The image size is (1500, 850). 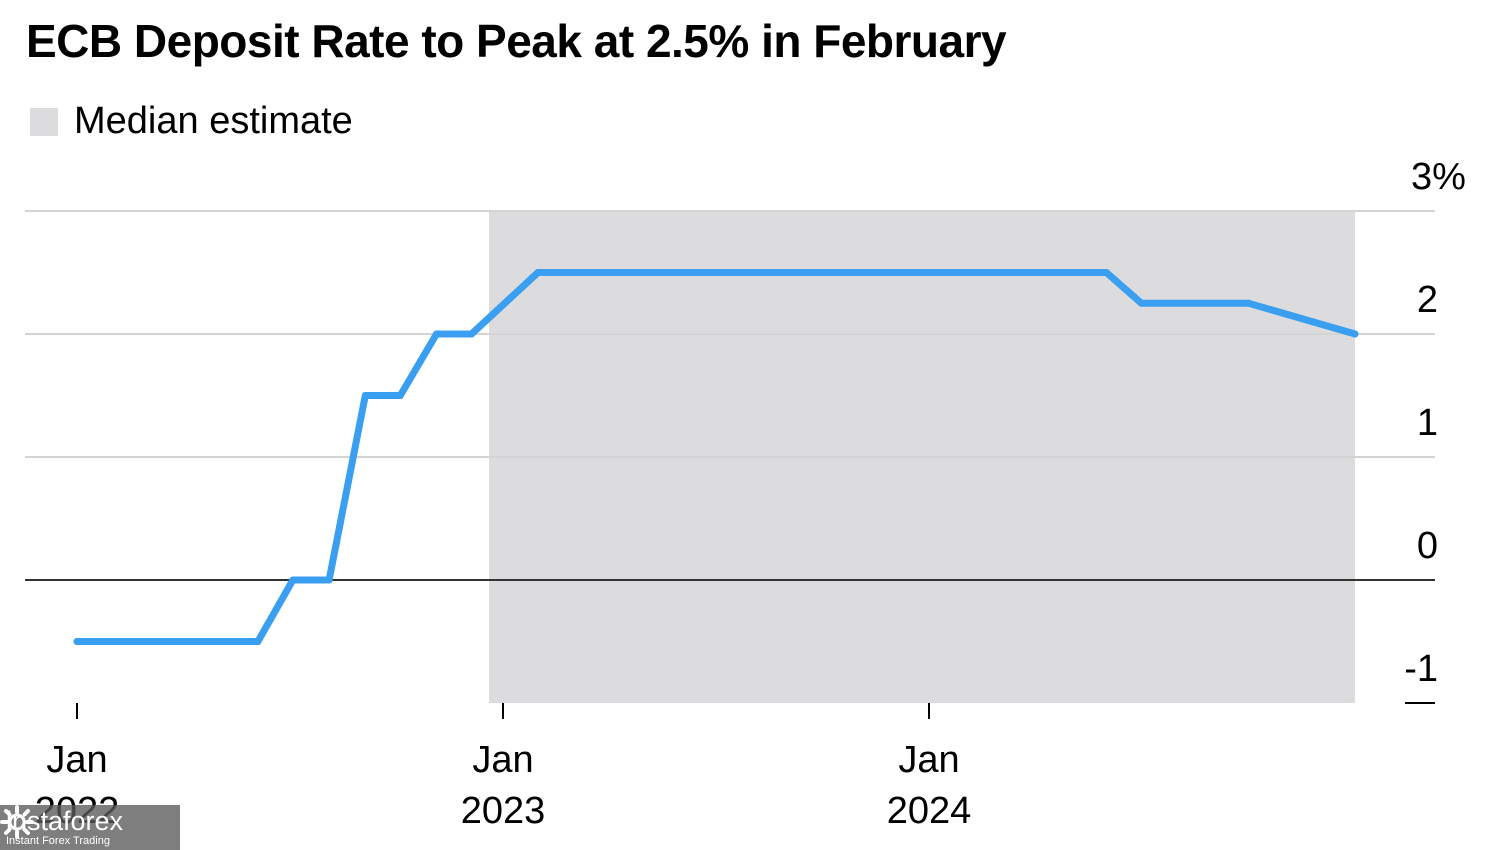 I want to click on y-tick-label: 3%, so click(x=1438, y=177).